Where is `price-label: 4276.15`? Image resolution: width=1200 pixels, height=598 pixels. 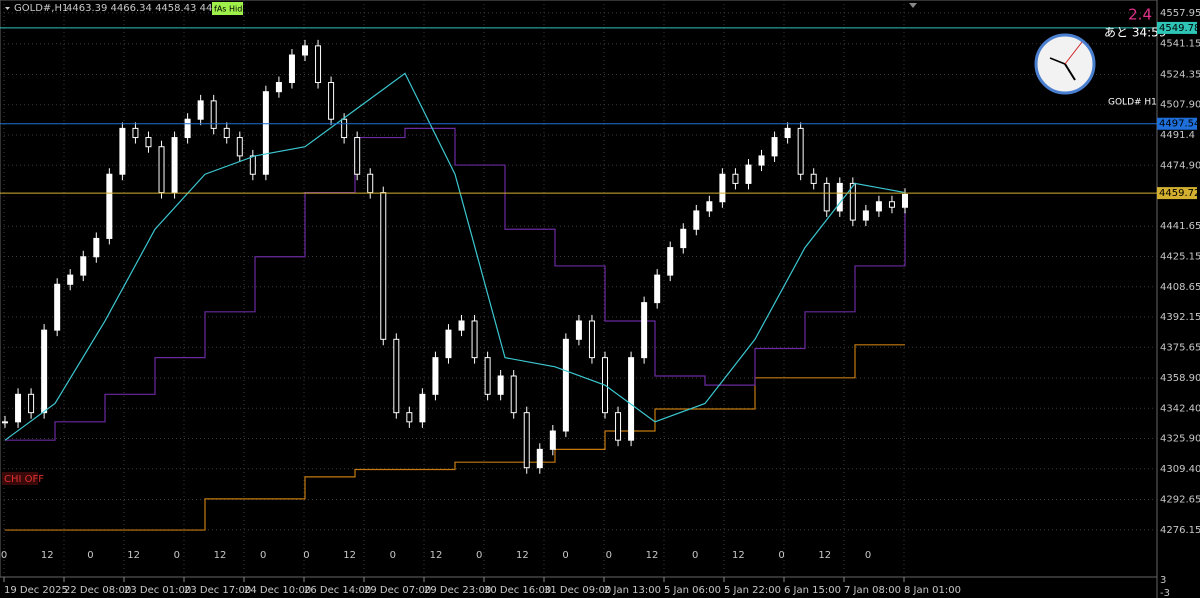 price-label: 4276.15 is located at coordinates (1180, 530).